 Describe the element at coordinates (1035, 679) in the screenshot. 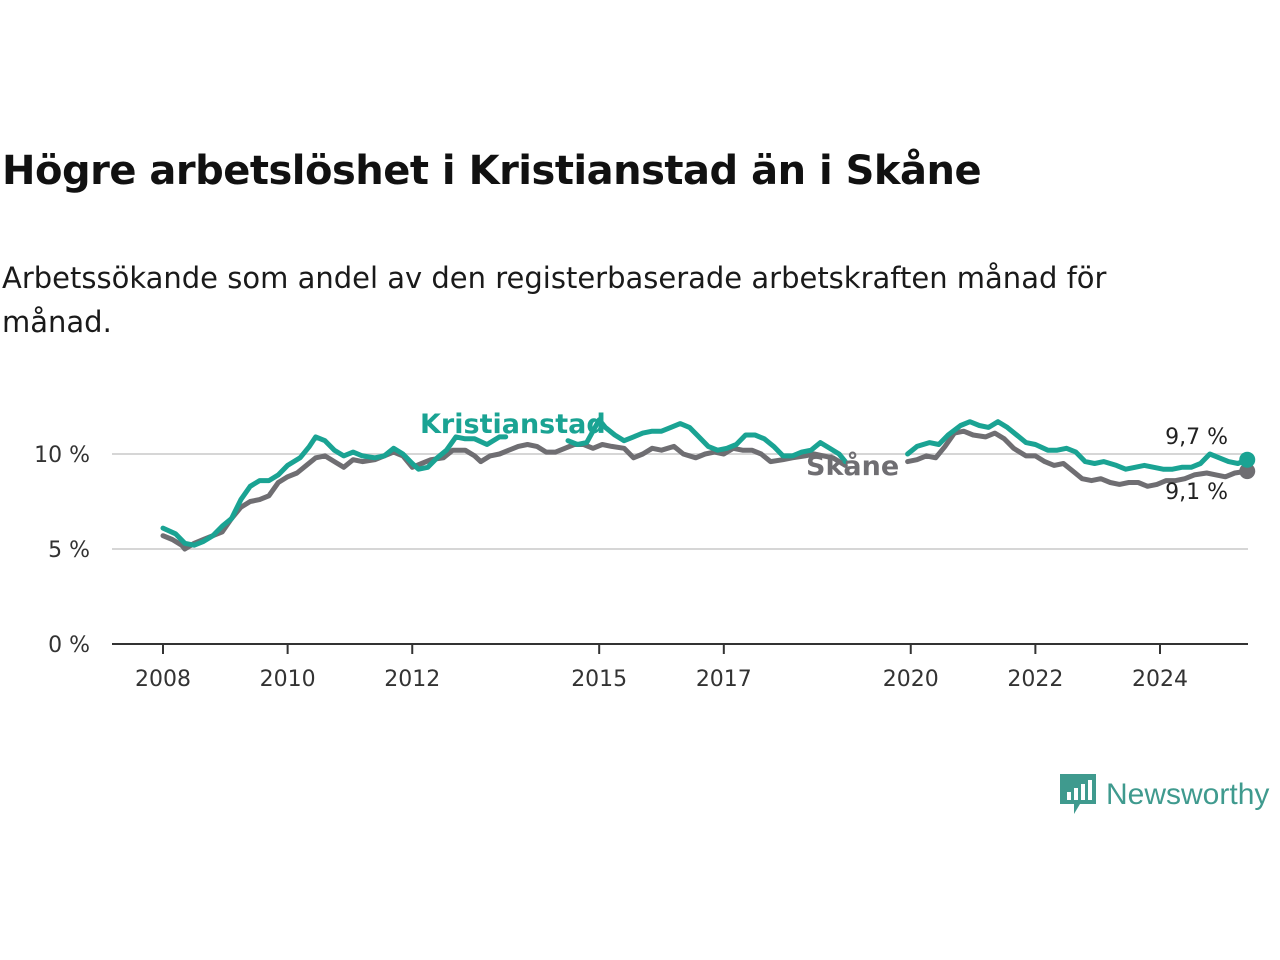

I see `x-tick-label: 2022` at that location.